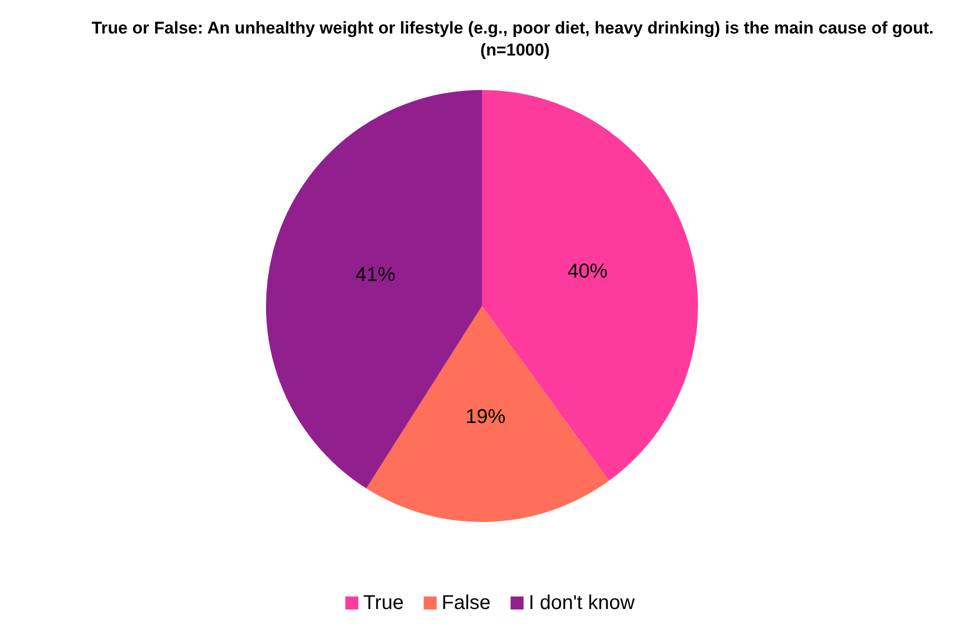  Describe the element at coordinates (588, 271) in the screenshot. I see `data-label: 40%` at that location.